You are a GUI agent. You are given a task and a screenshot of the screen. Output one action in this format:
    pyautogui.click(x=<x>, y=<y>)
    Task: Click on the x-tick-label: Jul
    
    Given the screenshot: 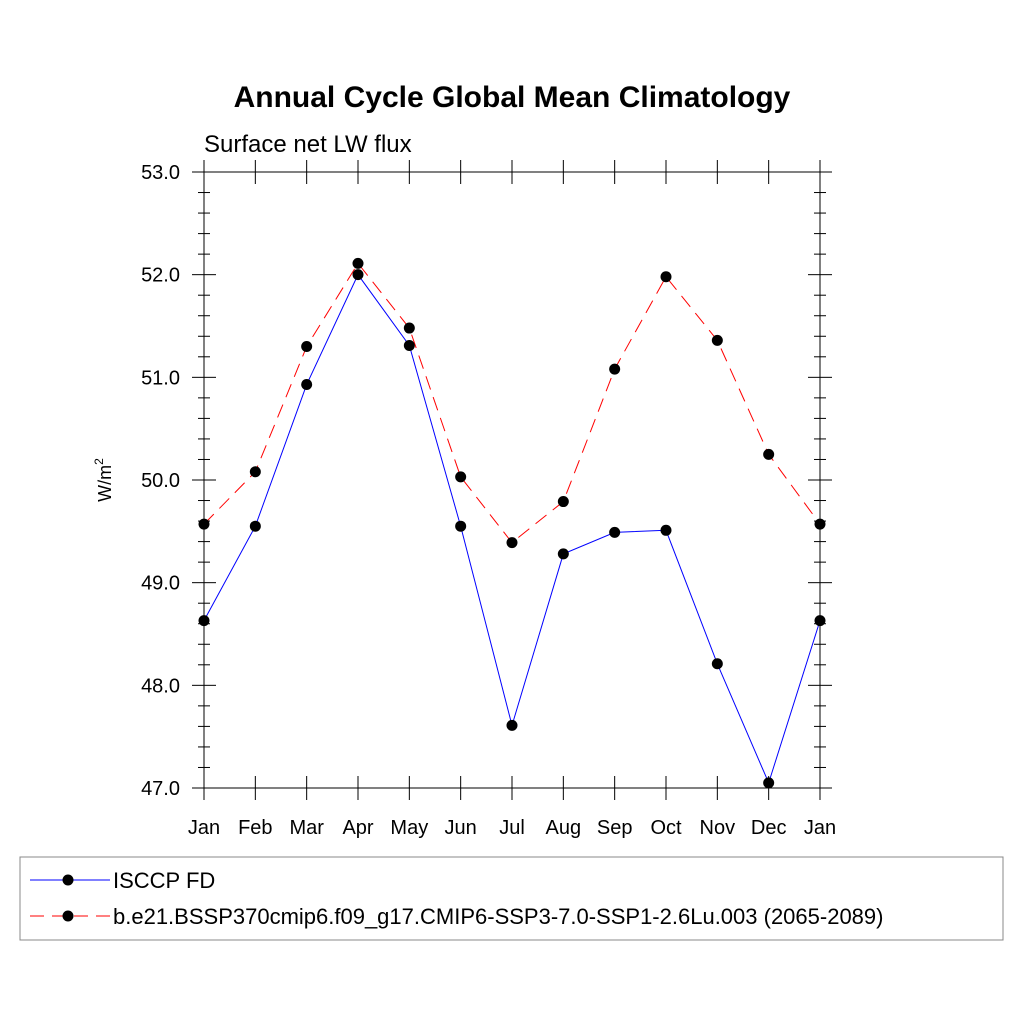 What is the action you would take?
    pyautogui.click(x=512, y=828)
    